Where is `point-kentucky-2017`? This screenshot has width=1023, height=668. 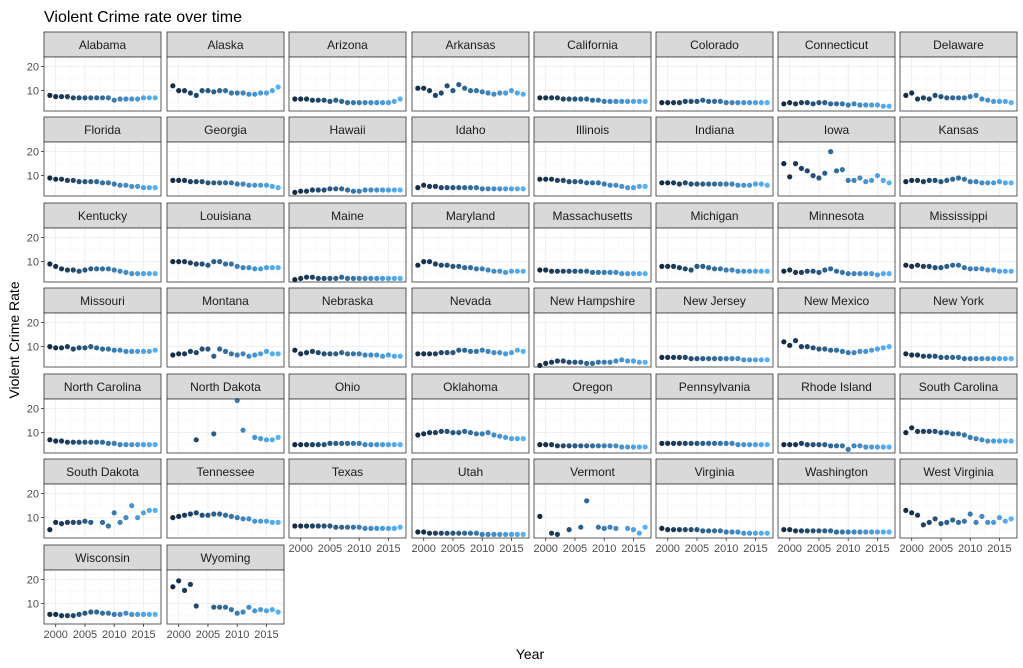
point-kentucky-2017 is located at coordinates (155, 274).